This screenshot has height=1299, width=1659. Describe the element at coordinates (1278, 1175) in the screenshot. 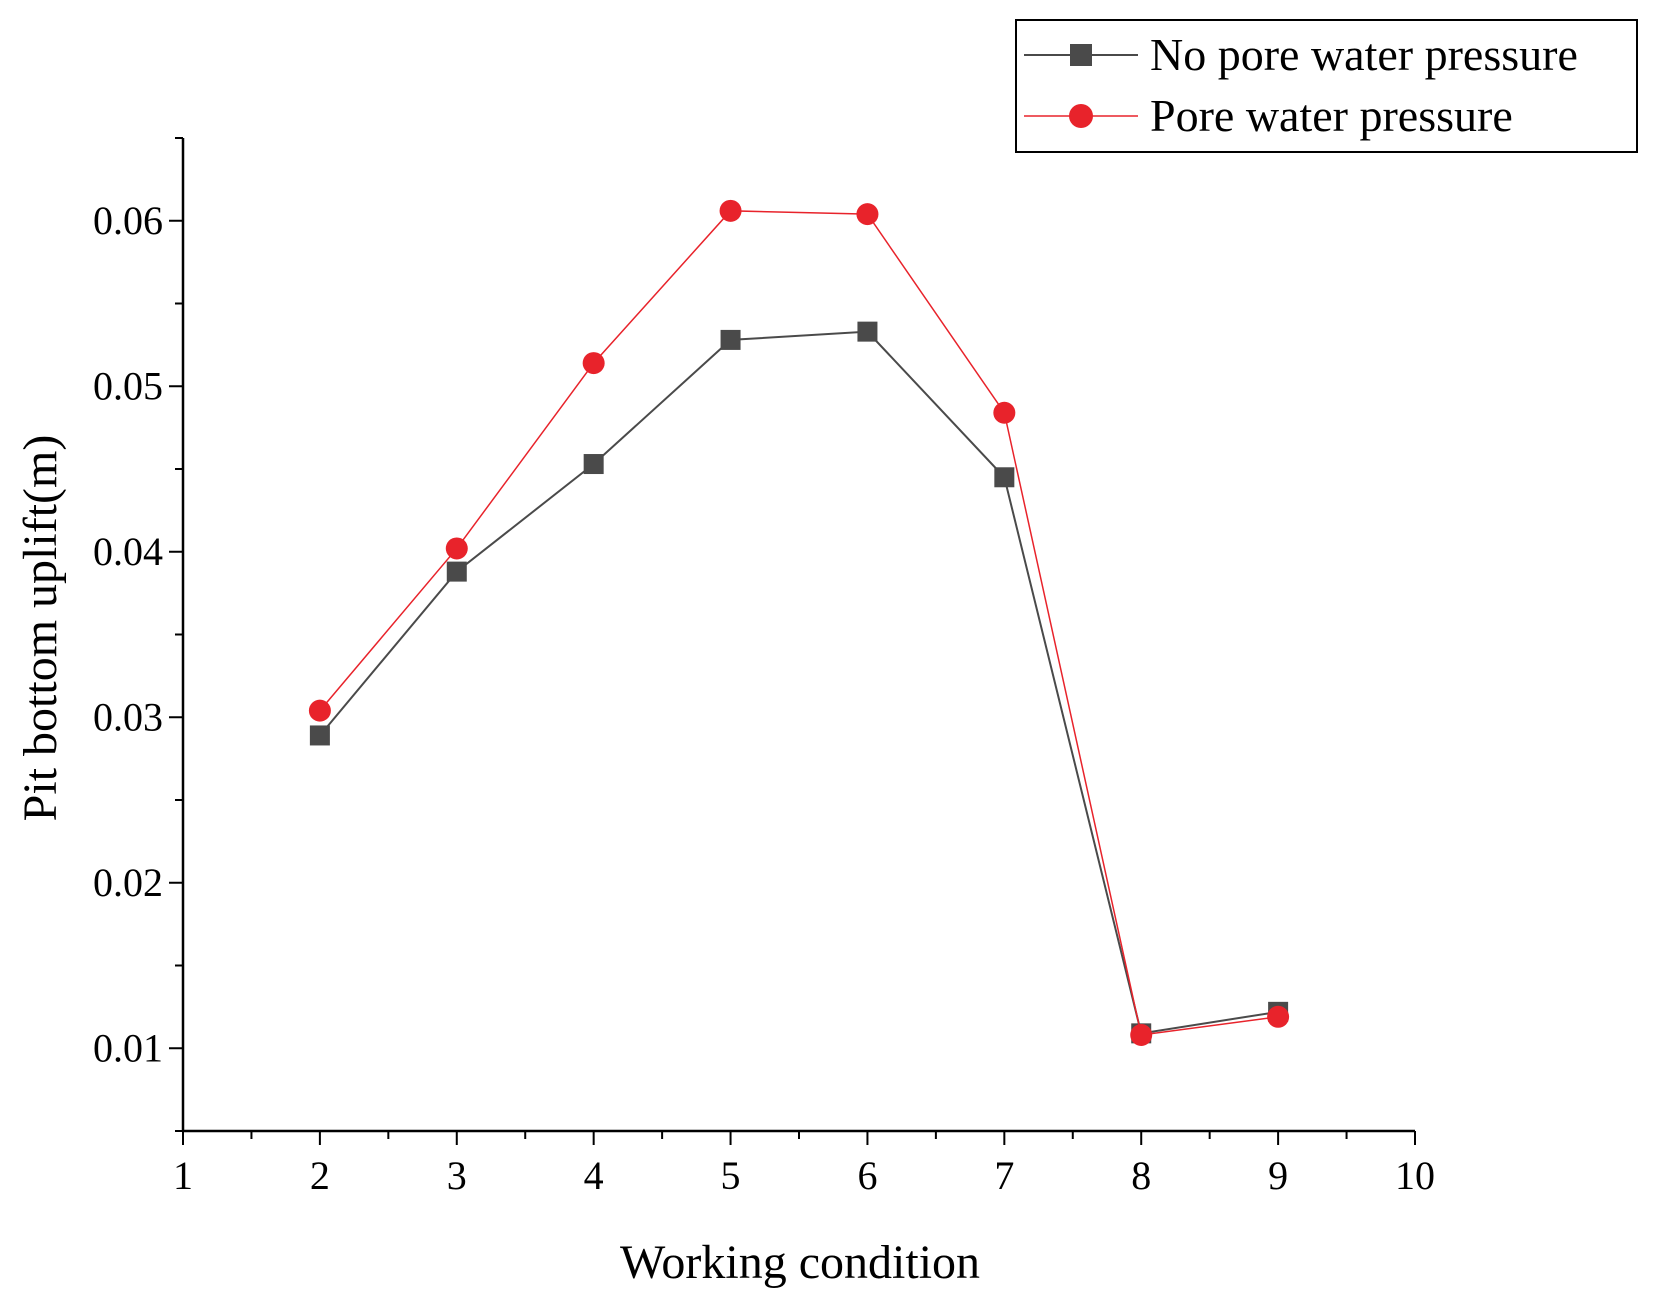

I see `x-tick-label: 9` at that location.